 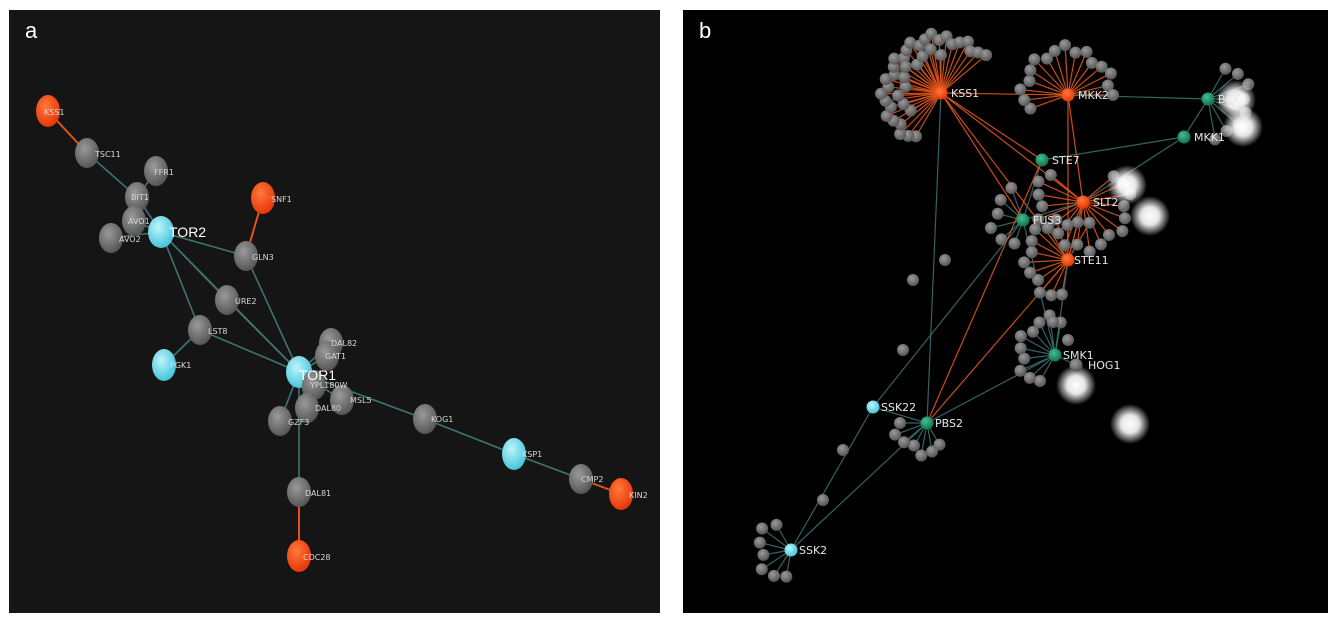 I want to click on edge-kss1-fus3, so click(x=982, y=156).